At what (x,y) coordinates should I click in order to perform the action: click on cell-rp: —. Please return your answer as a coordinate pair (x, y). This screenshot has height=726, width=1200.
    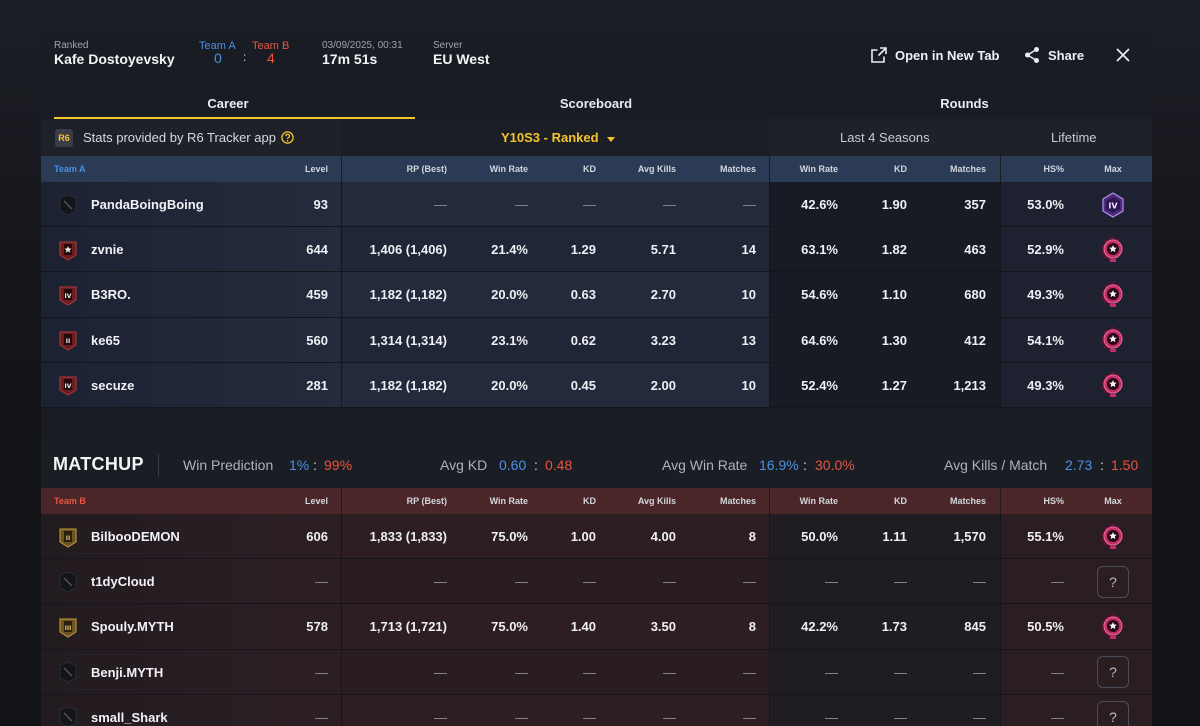
    Looking at the image, I should click on (440, 672).